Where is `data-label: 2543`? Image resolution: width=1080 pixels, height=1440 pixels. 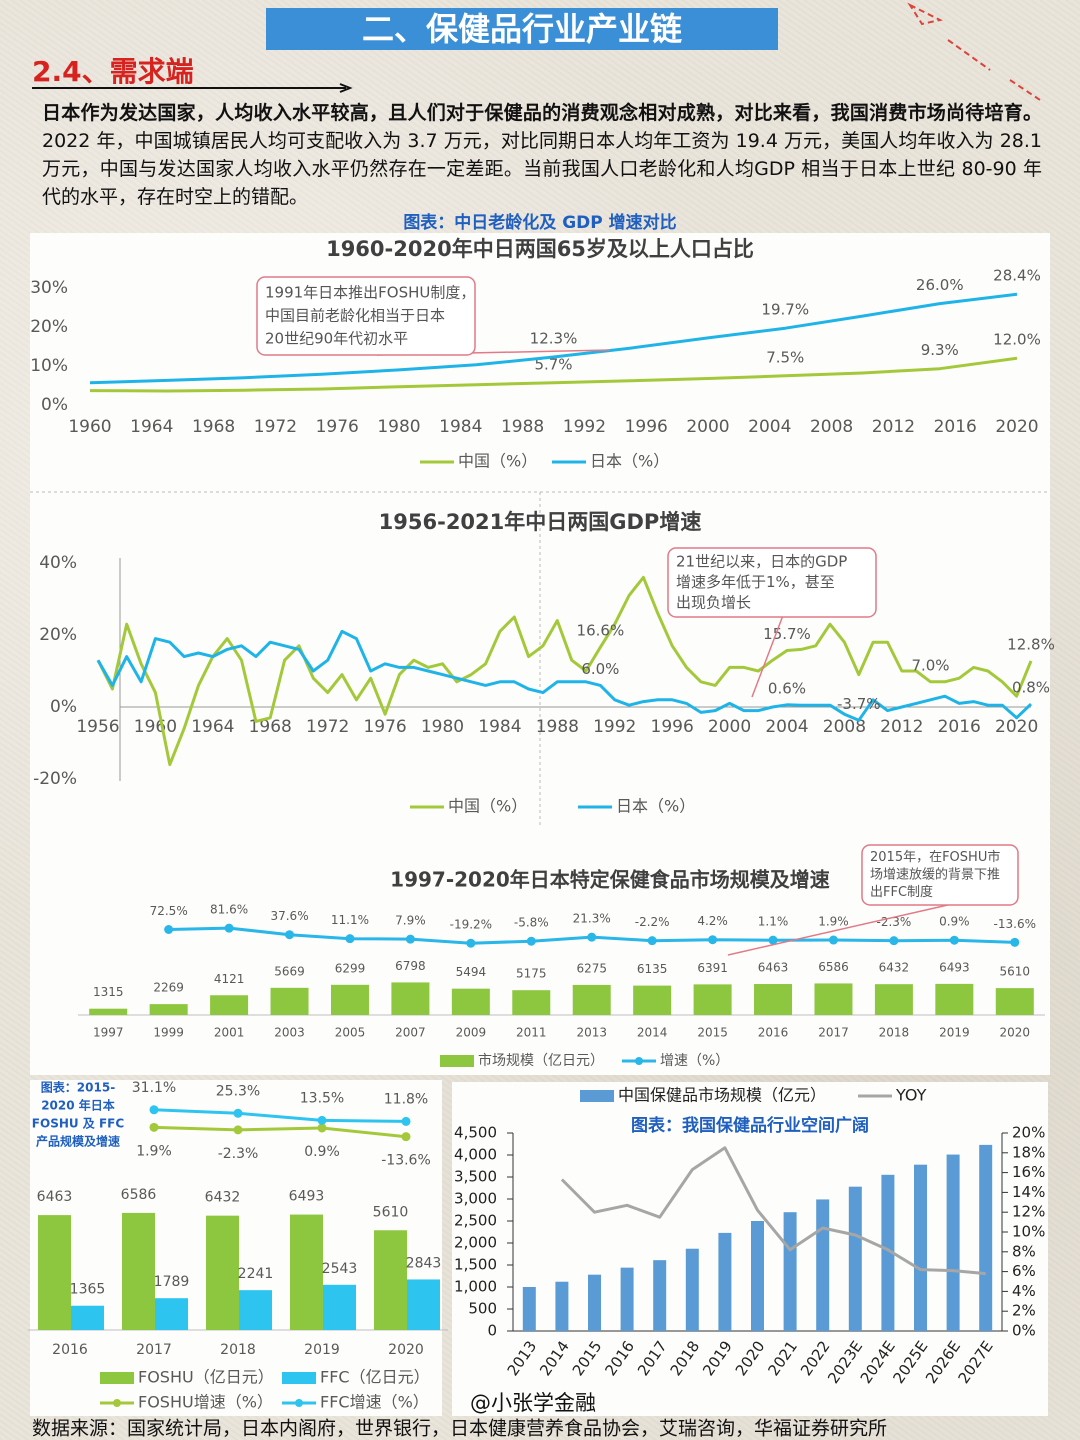 data-label: 2543 is located at coordinates (340, 1269).